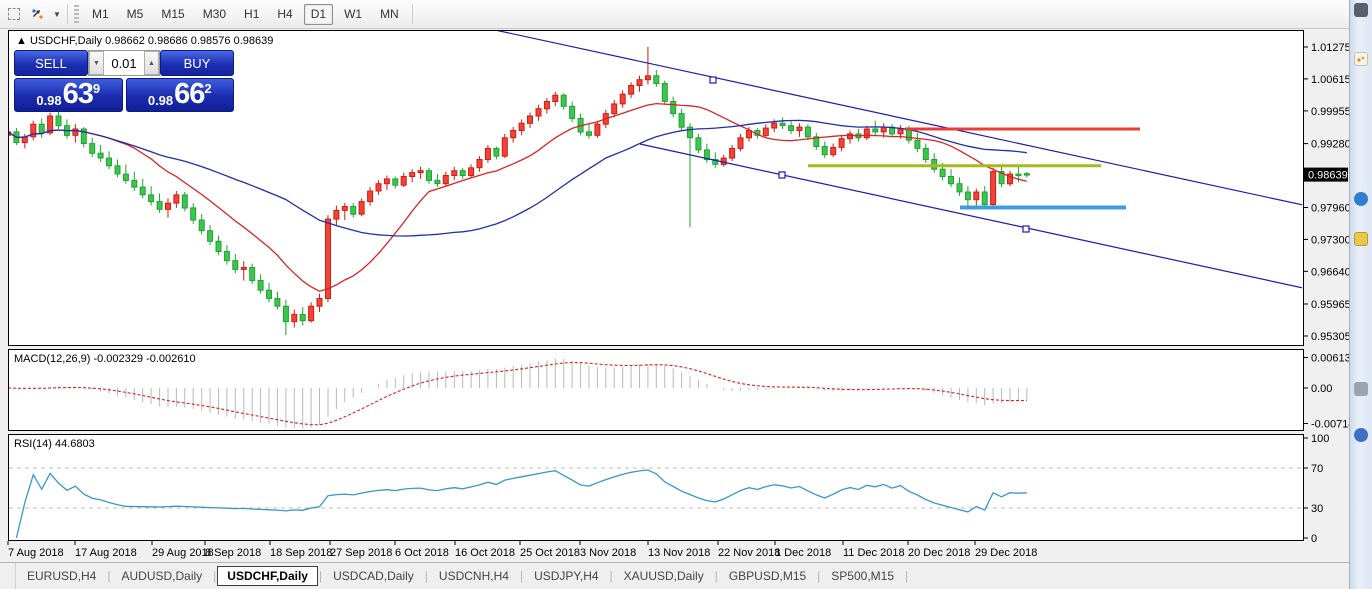  I want to click on timeframe-button-w1: W1, so click(353, 14).